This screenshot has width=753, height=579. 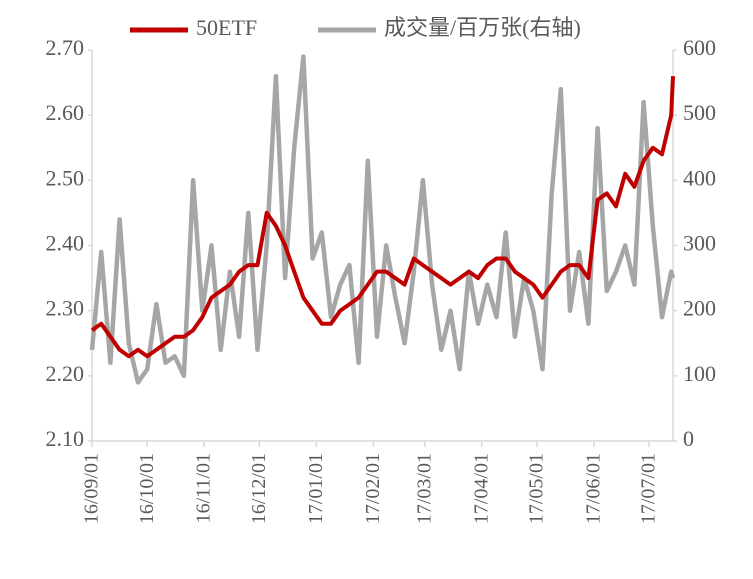 What do you see at coordinates (688, 438) in the screenshot?
I see `y2-tick-label: 0` at bounding box center [688, 438].